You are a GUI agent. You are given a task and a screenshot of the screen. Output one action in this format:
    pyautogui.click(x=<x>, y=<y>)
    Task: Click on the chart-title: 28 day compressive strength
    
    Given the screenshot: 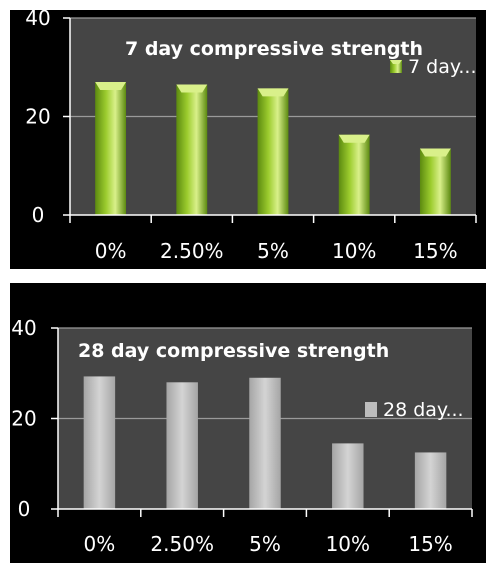 What is the action you would take?
    pyautogui.click(x=233, y=351)
    